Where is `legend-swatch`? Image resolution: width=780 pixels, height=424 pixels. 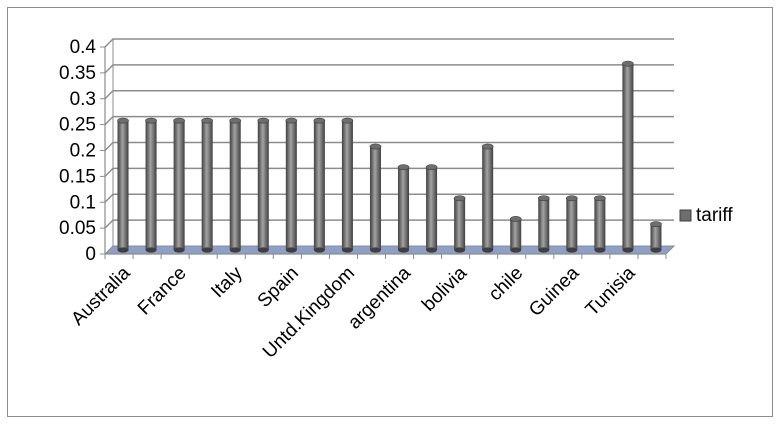 legend-swatch is located at coordinates (685, 215).